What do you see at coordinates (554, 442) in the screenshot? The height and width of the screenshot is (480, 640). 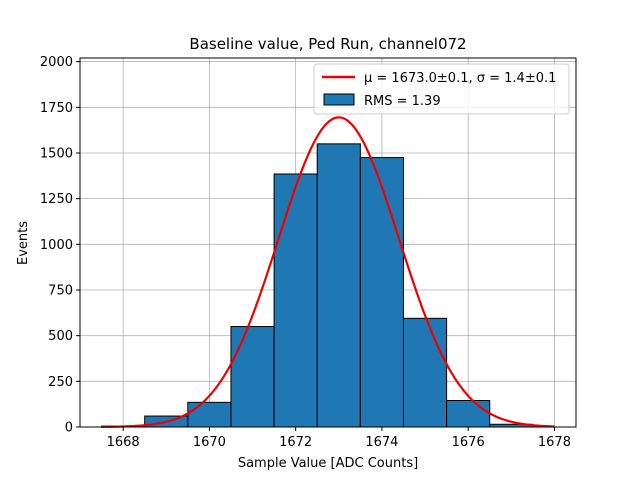 I see `x-tick-label: 1678` at bounding box center [554, 442].